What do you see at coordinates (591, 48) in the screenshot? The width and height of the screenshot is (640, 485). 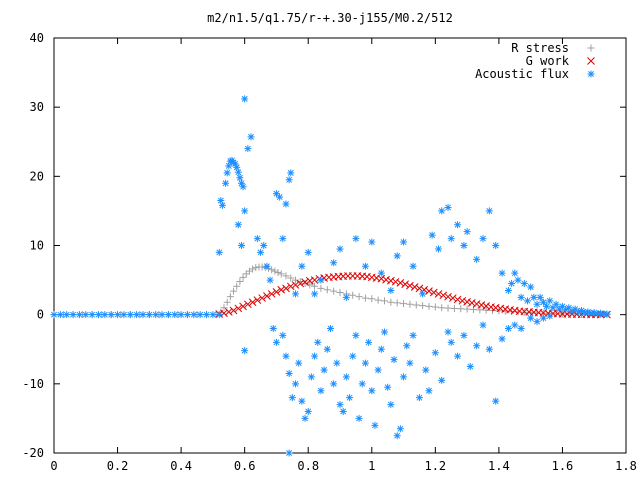 I see `legend-marker-plus` at bounding box center [591, 48].